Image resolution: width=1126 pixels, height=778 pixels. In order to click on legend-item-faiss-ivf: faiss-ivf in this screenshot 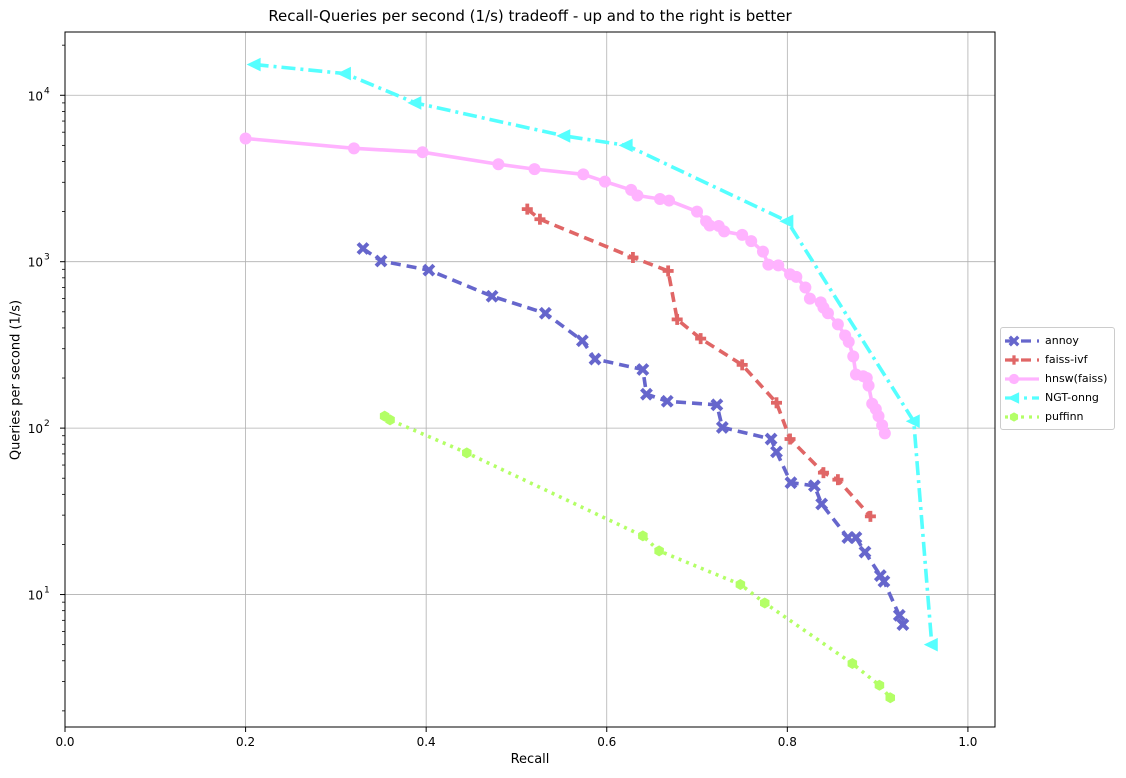, I will do `click(1057, 359)`.